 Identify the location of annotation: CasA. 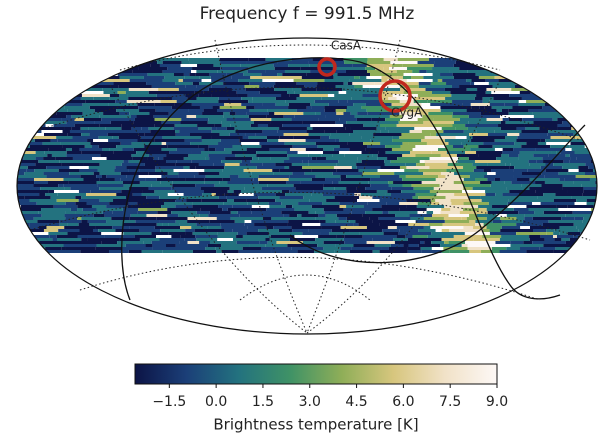
(346, 46).